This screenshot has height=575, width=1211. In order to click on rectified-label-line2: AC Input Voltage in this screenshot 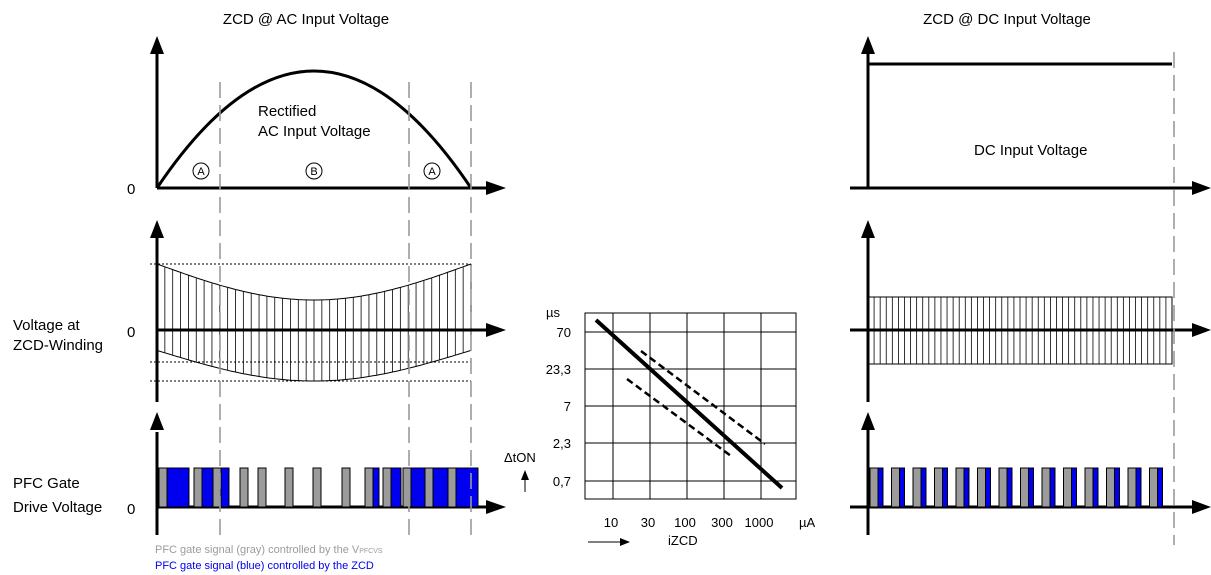, I will do `click(314, 131)`.